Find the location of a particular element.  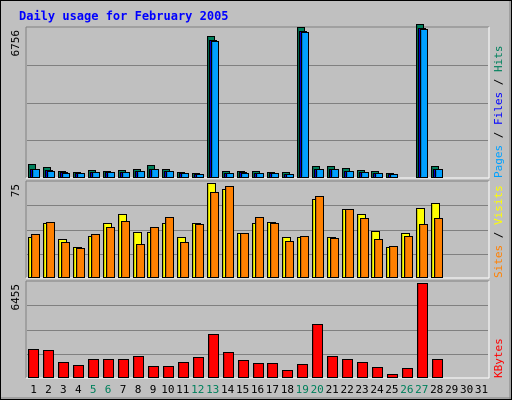

x-tick-label: 5 is located at coordinates (93, 389).